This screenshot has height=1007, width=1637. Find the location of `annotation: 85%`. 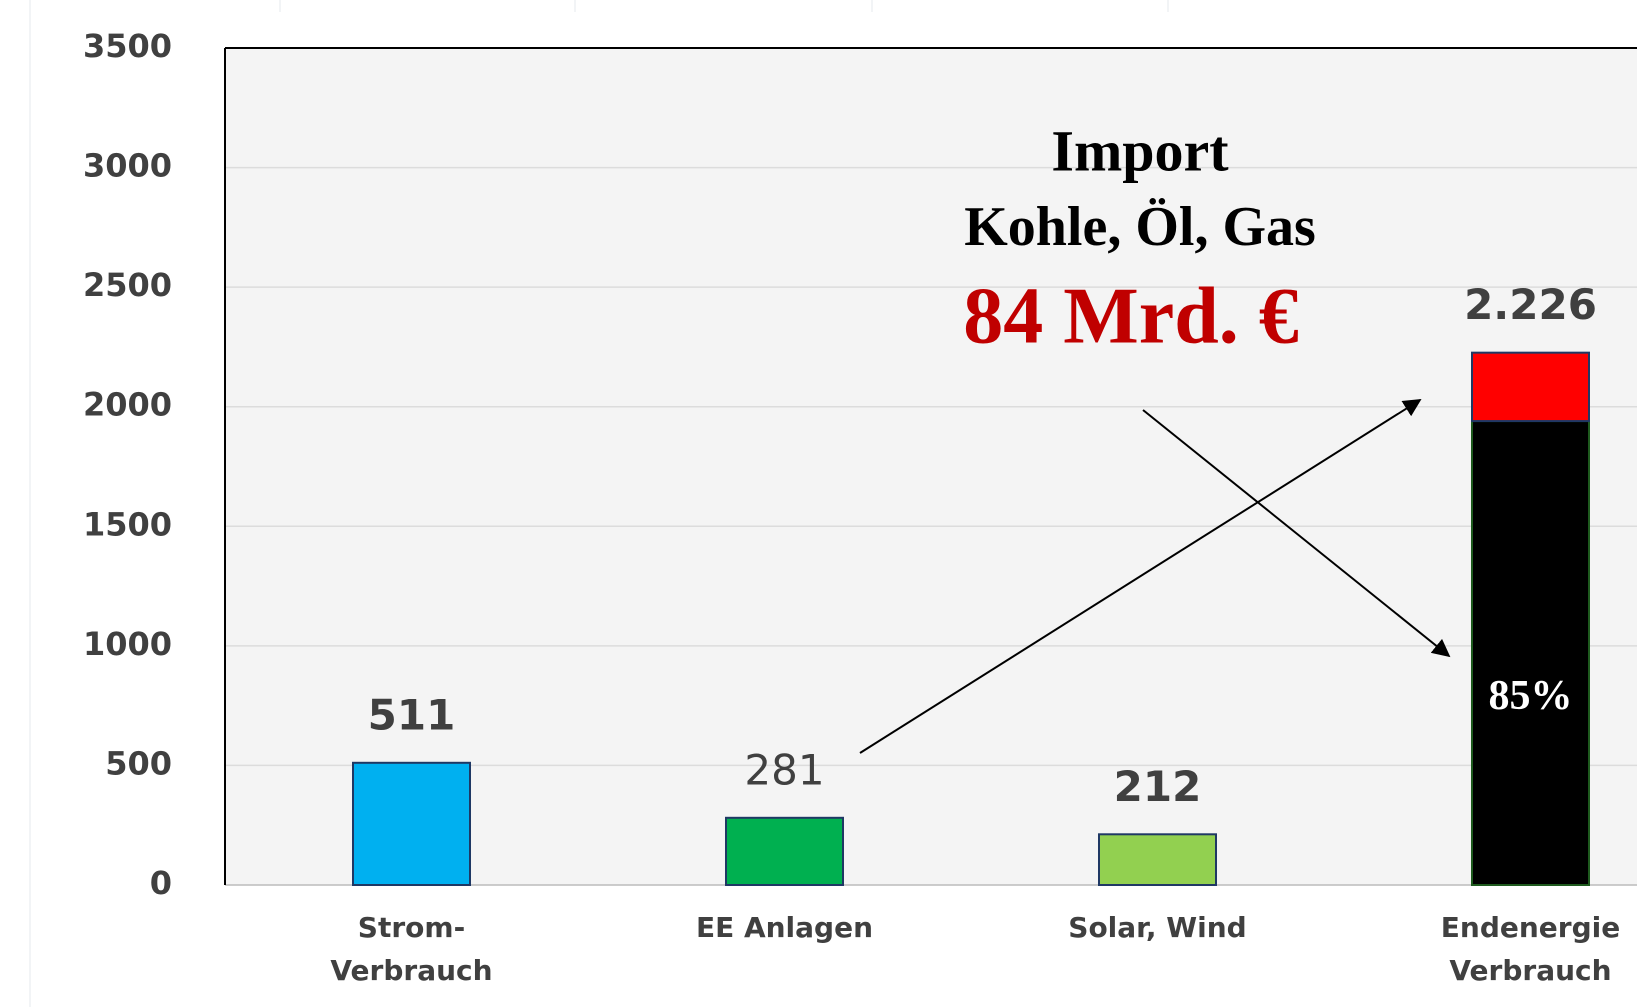

annotation: 85% is located at coordinates (1531, 696).